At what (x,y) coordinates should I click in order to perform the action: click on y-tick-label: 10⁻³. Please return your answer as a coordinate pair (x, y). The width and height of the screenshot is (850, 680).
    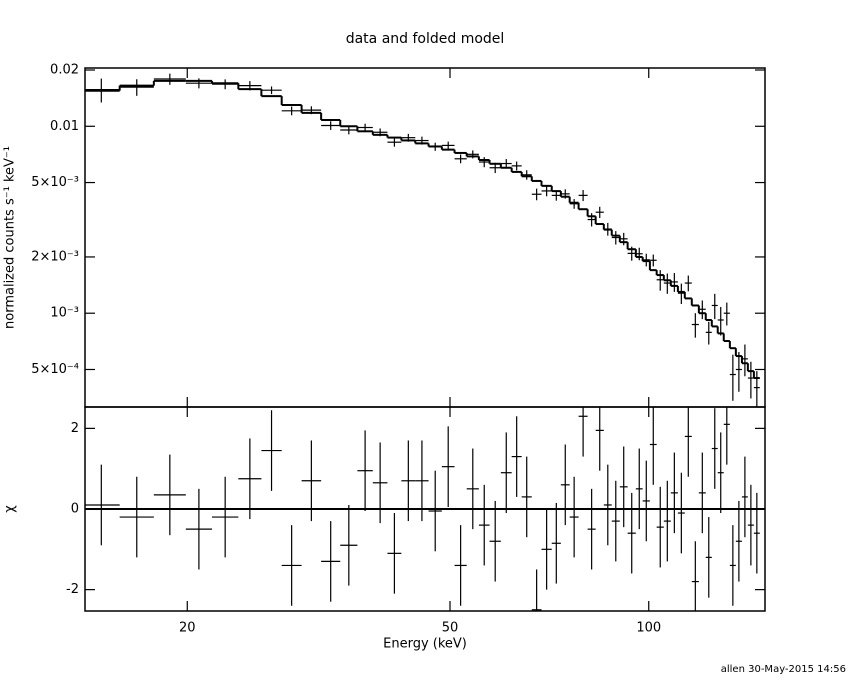
    Looking at the image, I should click on (64, 313).